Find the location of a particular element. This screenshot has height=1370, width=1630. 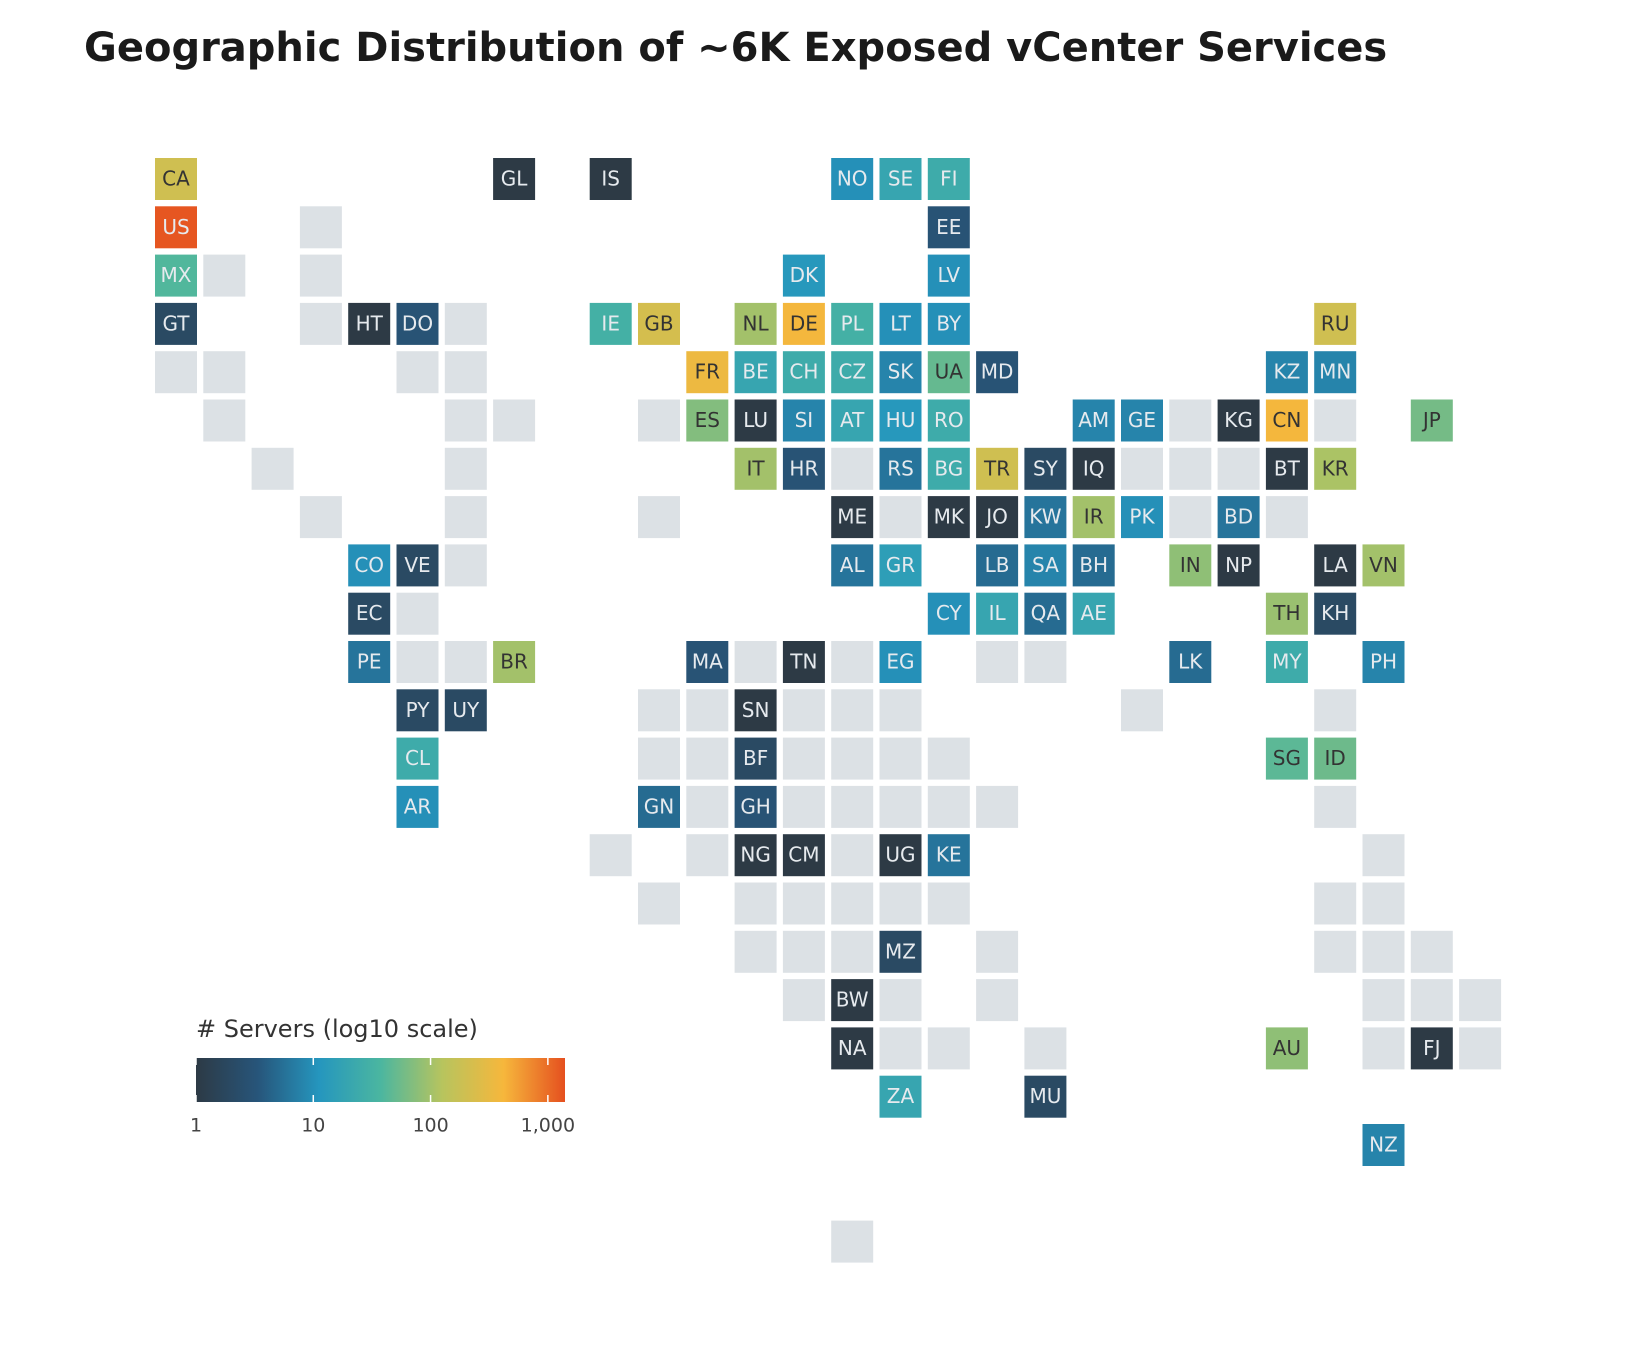

country-label: PK is located at coordinates (1142, 517).